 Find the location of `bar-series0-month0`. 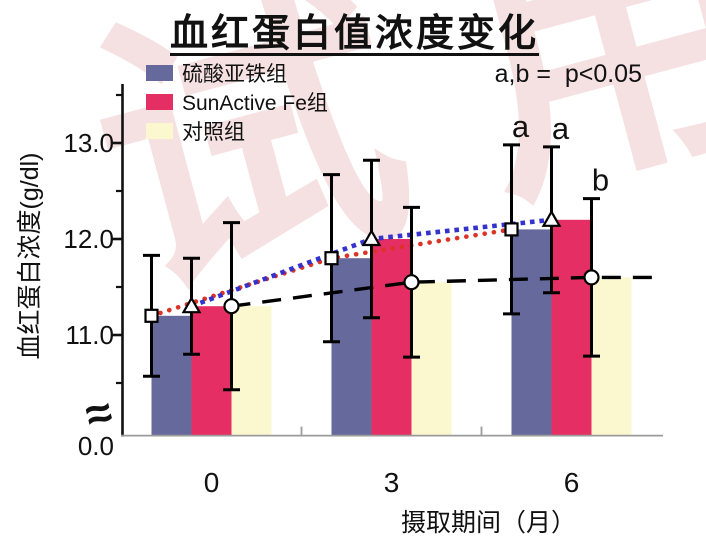

bar-series0-month0 is located at coordinates (171, 375).